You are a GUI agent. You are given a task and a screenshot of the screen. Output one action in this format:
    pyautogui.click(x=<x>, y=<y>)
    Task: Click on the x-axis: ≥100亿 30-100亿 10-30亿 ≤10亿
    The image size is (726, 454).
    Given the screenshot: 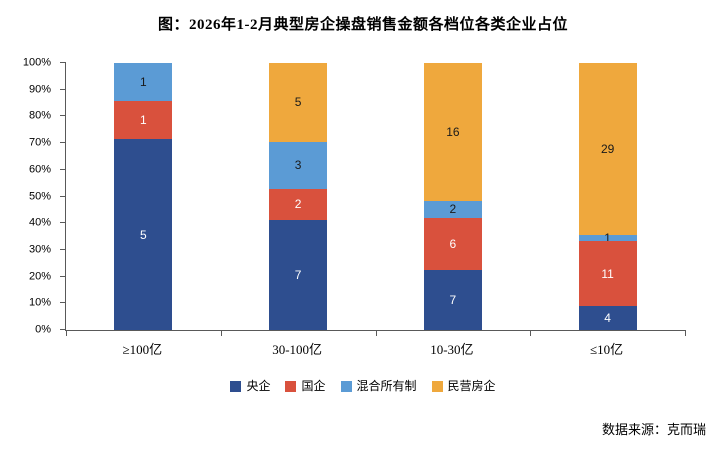 What is the action you would take?
    pyautogui.click(x=374, y=348)
    